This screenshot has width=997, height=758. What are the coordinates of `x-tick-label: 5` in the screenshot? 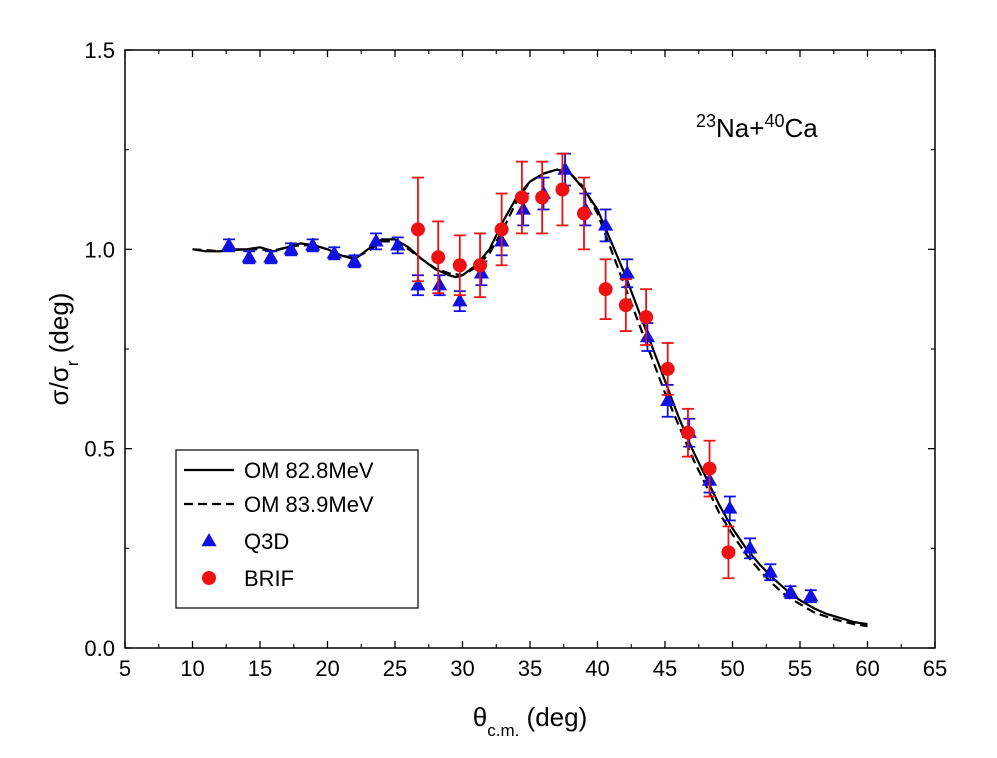 It's located at (125, 668).